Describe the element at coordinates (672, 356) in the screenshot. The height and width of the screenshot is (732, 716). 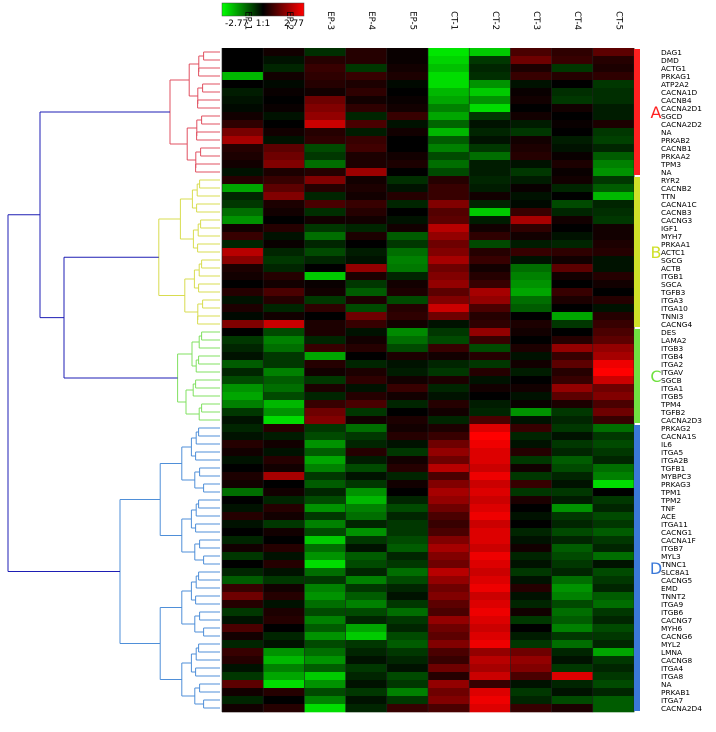
I see `row-label: ITGB4` at that location.